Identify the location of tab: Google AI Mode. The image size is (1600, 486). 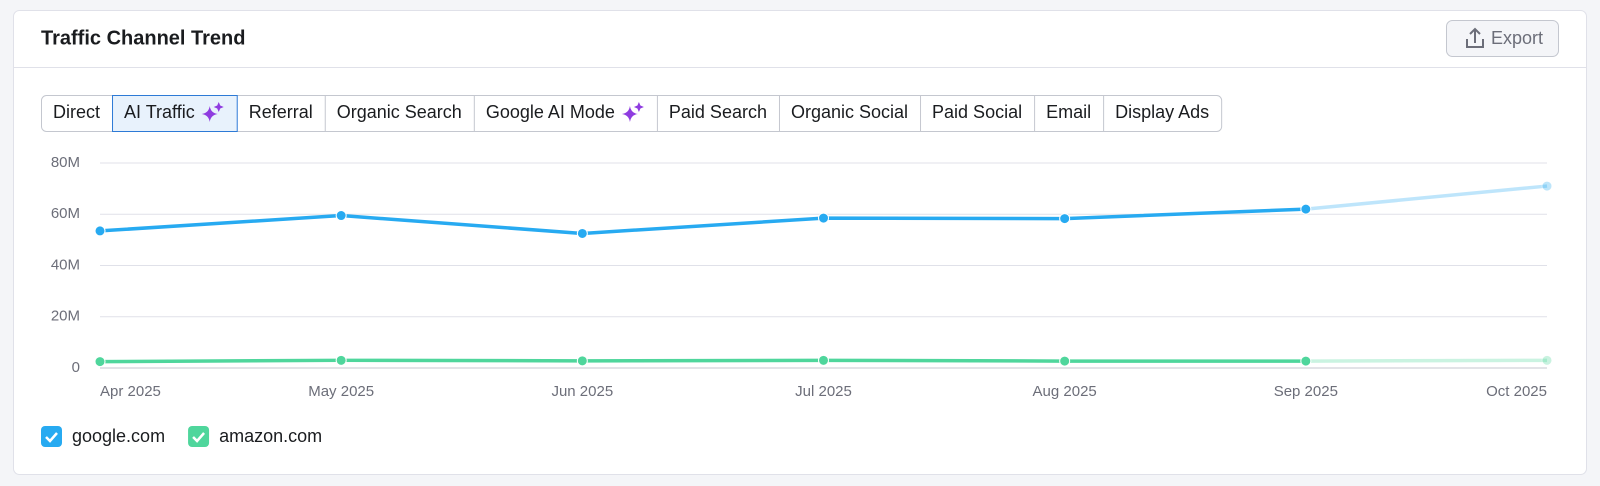
(565, 114).